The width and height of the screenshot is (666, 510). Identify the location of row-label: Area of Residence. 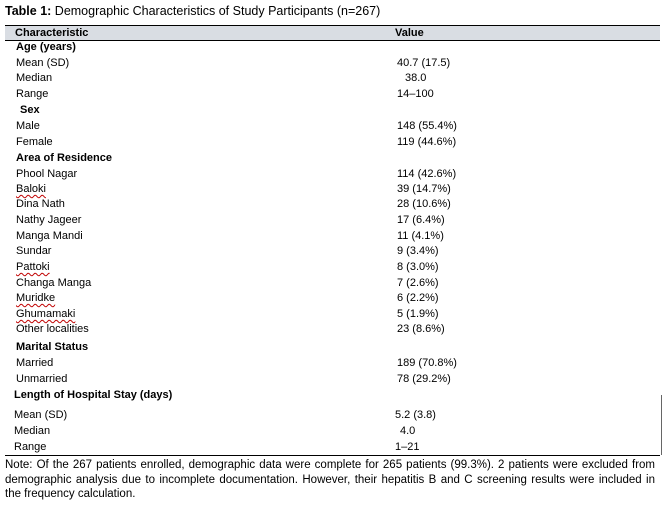
(64, 158).